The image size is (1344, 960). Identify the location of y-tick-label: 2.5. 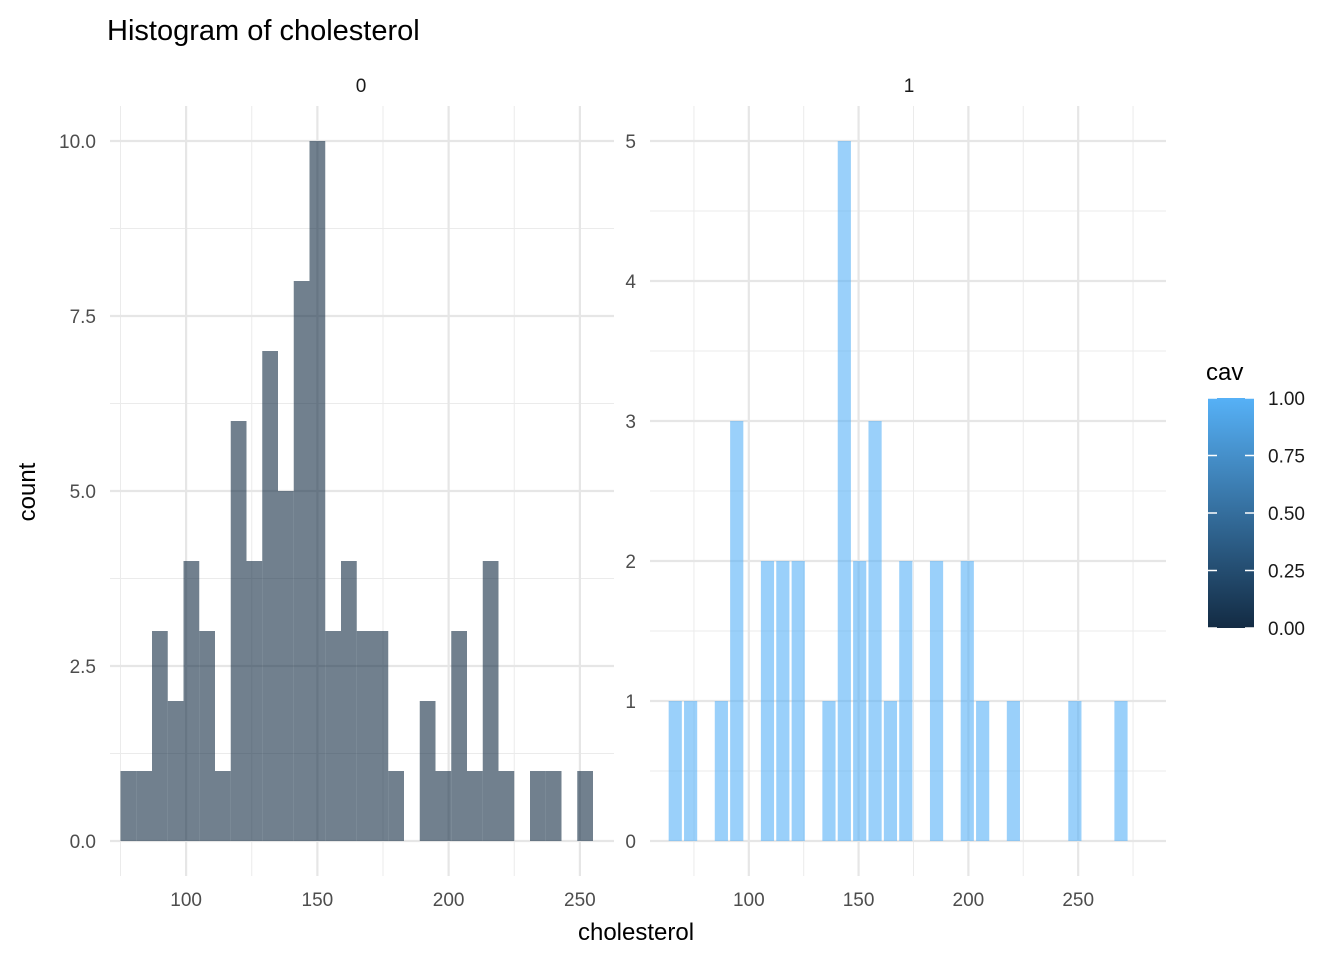
(83, 667).